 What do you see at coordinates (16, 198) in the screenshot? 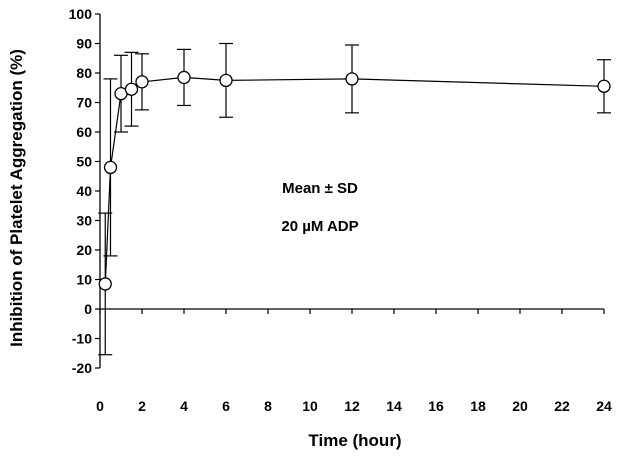
I see `y-axis-title: Inhibition of Platelet Aggregation (%)` at bounding box center [16, 198].